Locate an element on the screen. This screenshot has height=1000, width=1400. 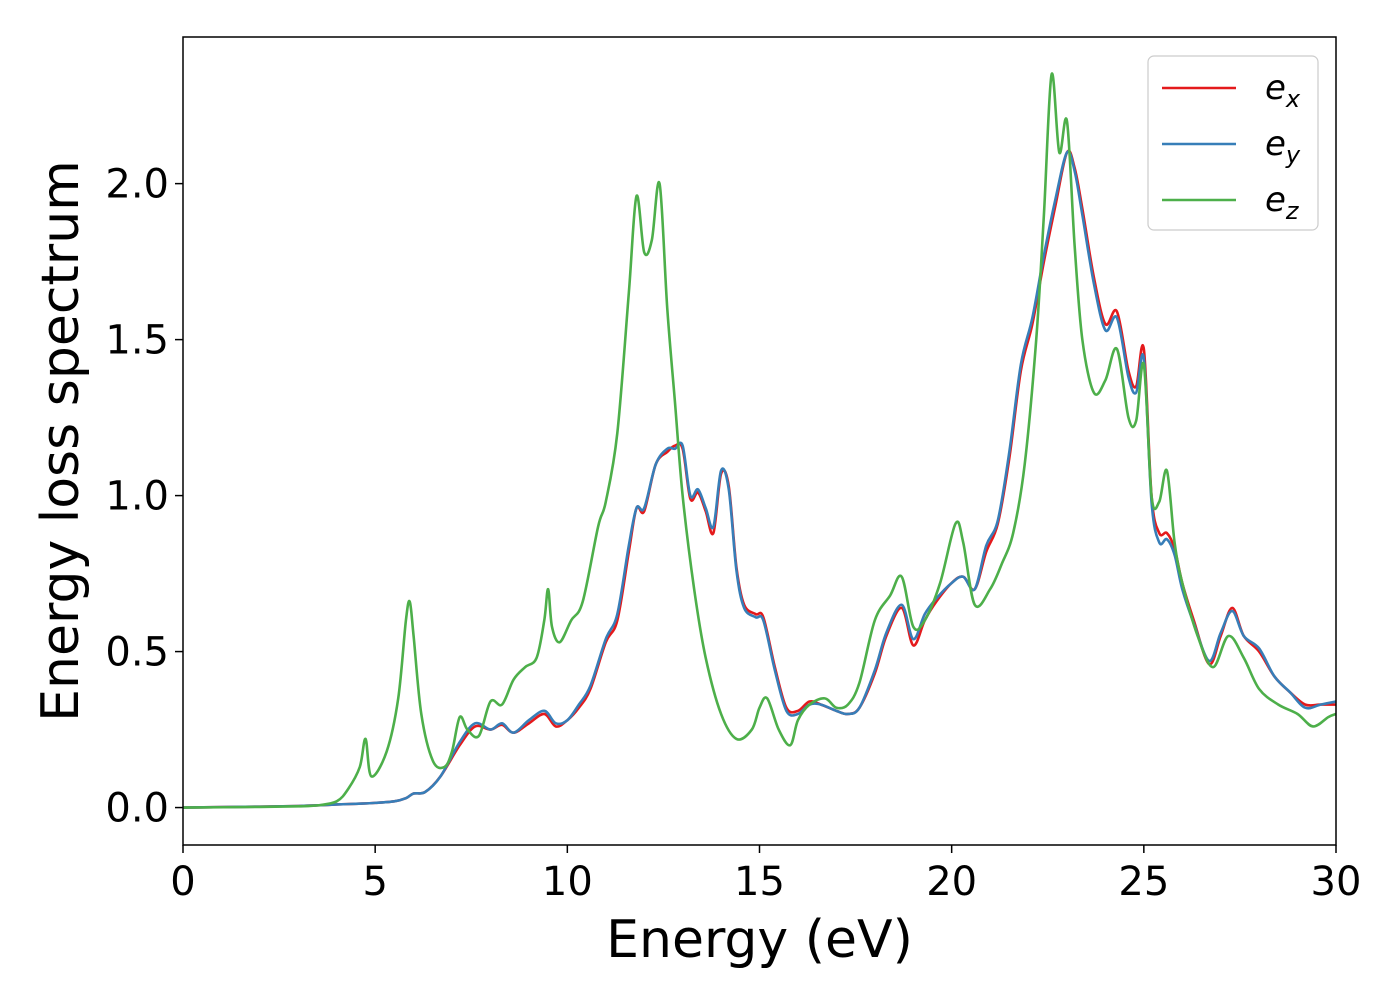
y-axis-label: Energy loss spectrum is located at coordinates (61, 441).